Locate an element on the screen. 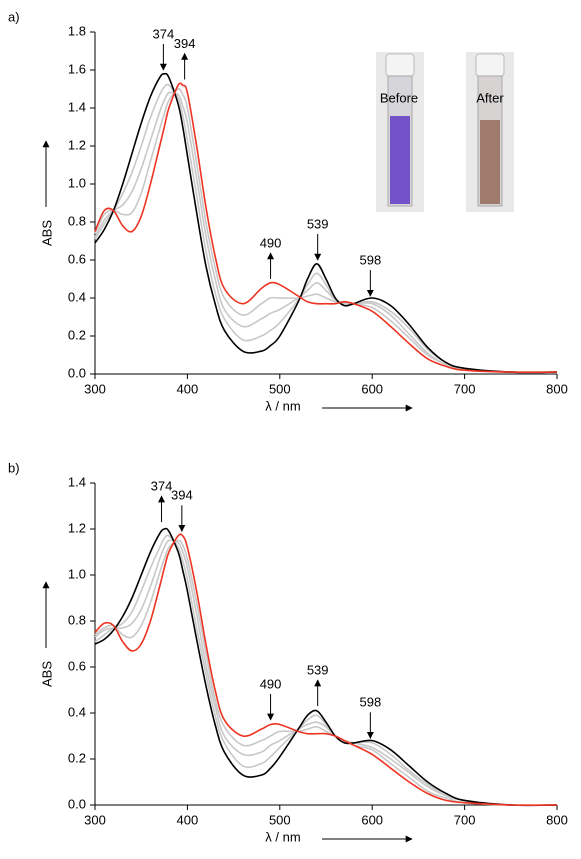 The height and width of the screenshot is (859, 581). panel-label: b) is located at coordinates (14, 467).